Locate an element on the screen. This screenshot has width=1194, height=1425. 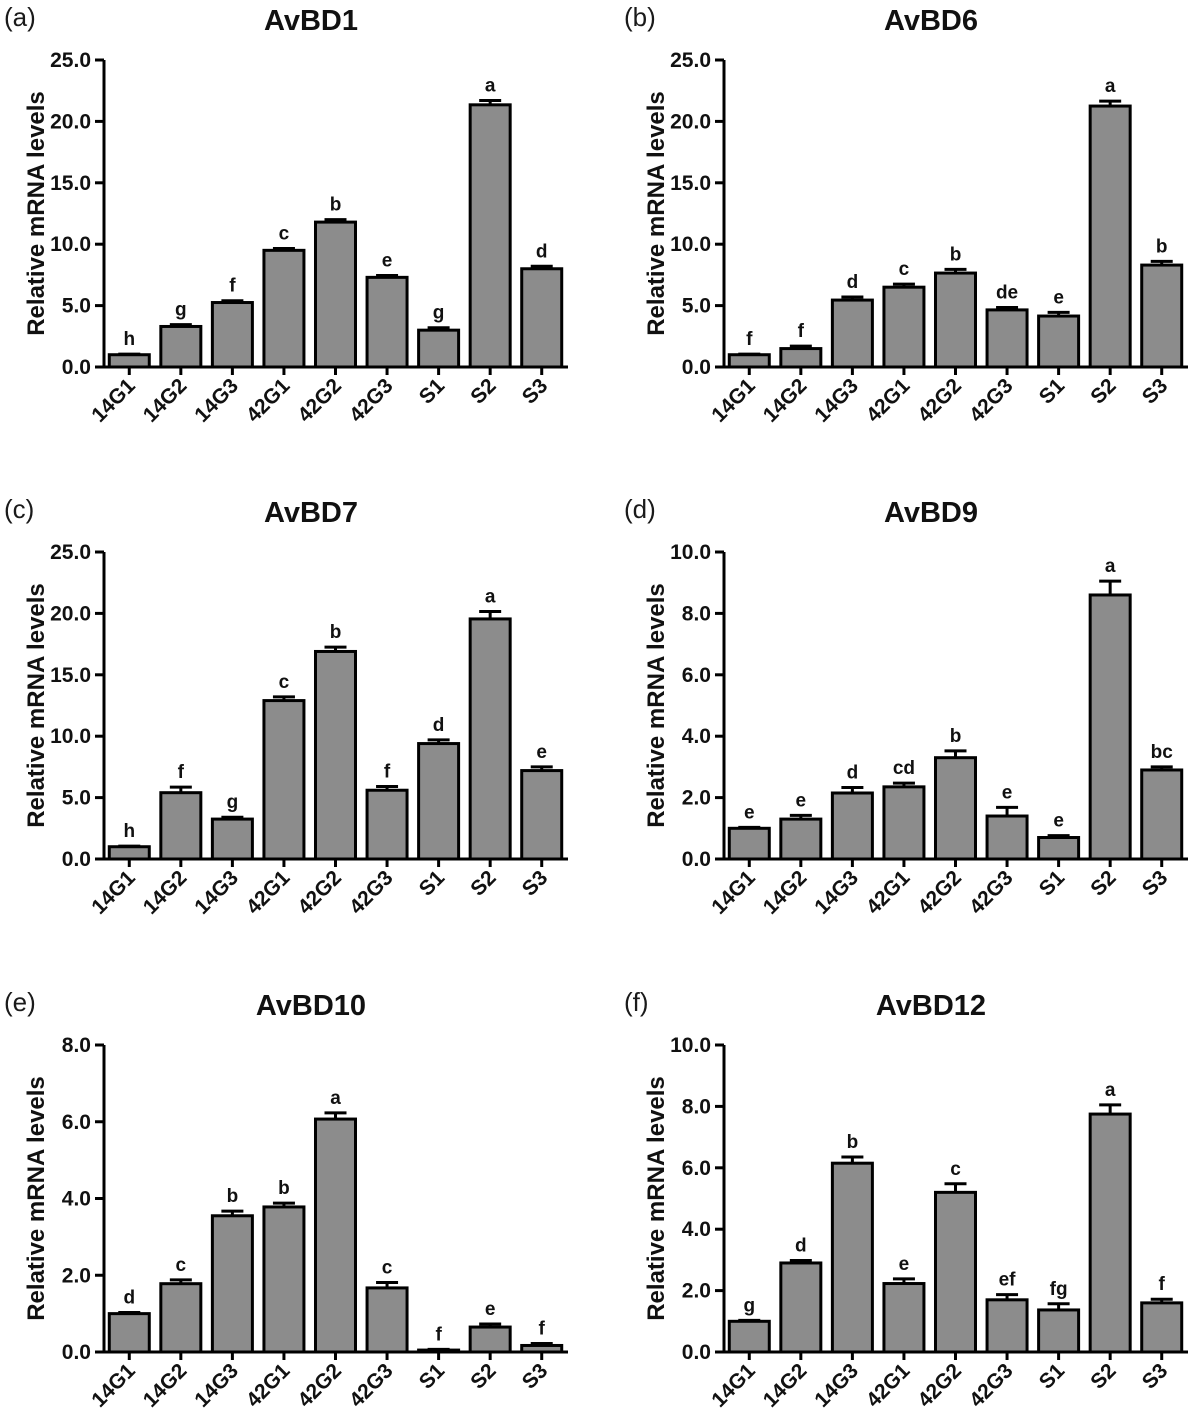
chart-title: AvBD9 is located at coordinates (931, 513).